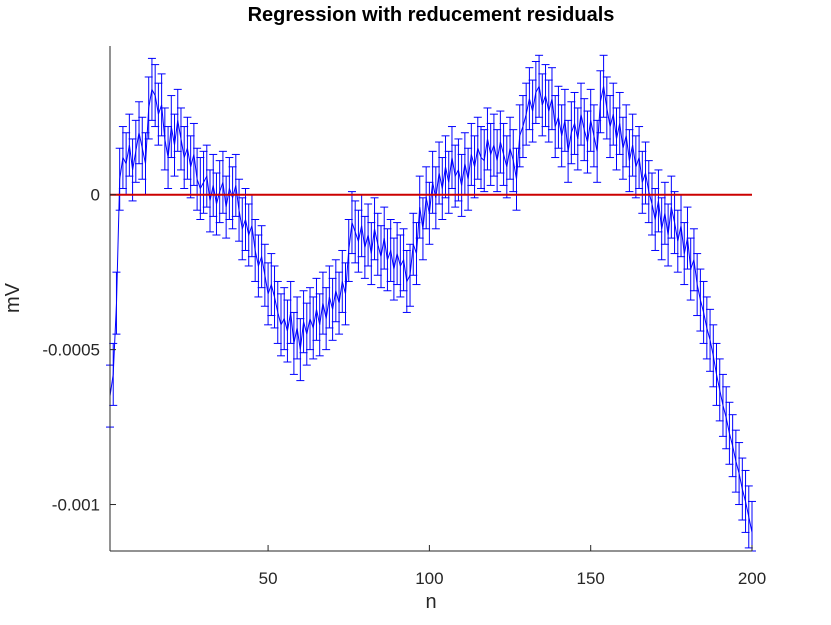 The height and width of the screenshot is (625, 831). Describe the element at coordinates (76, 505) in the screenshot. I see `y-tick-label: -0.001` at that location.